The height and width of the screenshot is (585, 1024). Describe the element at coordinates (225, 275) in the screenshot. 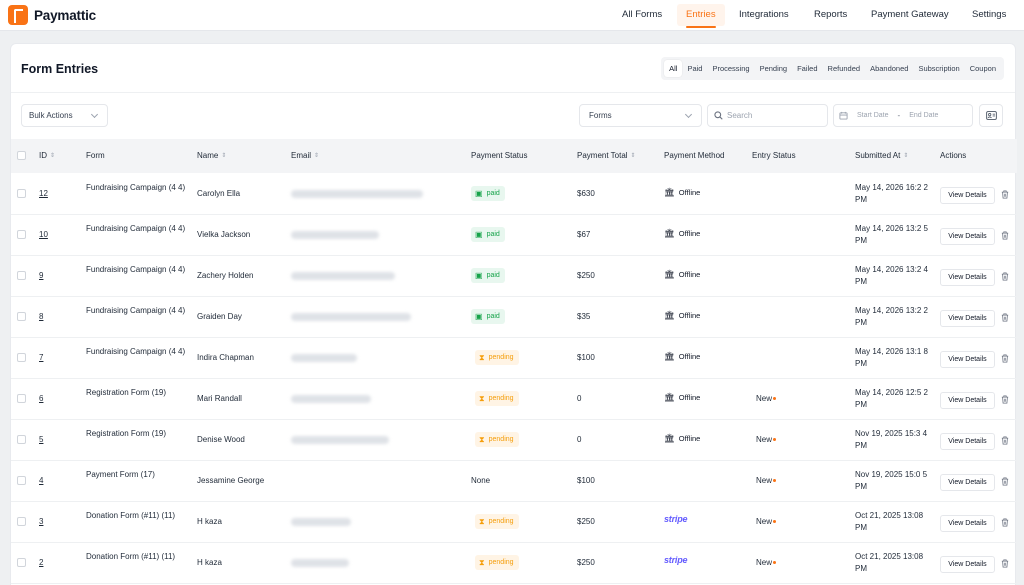

I see `customer-name: Zachery Holden` at that location.